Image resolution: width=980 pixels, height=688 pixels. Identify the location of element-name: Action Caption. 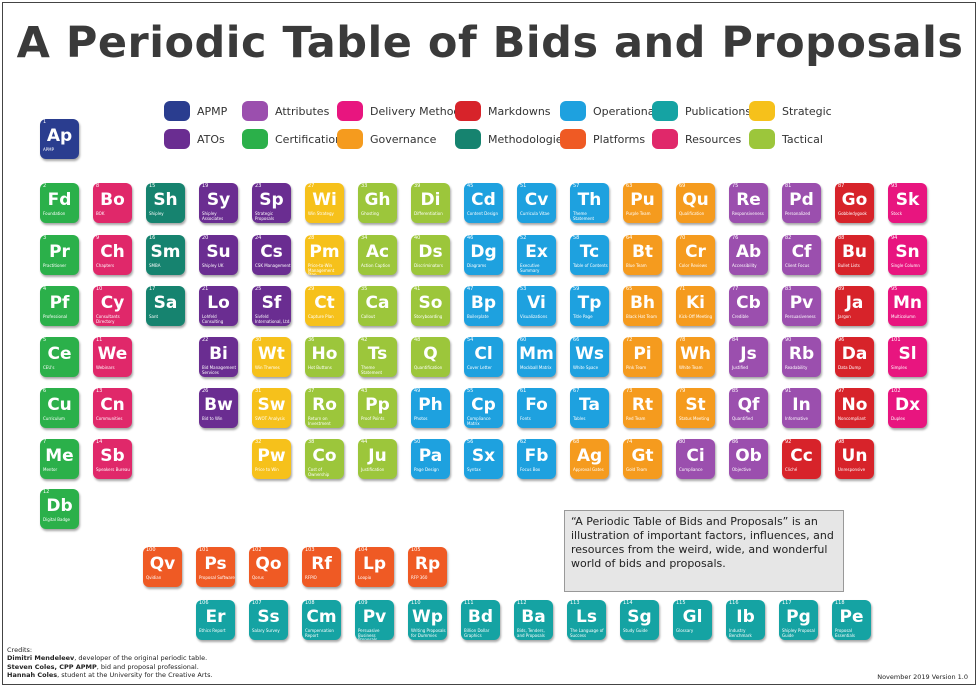
(376, 265).